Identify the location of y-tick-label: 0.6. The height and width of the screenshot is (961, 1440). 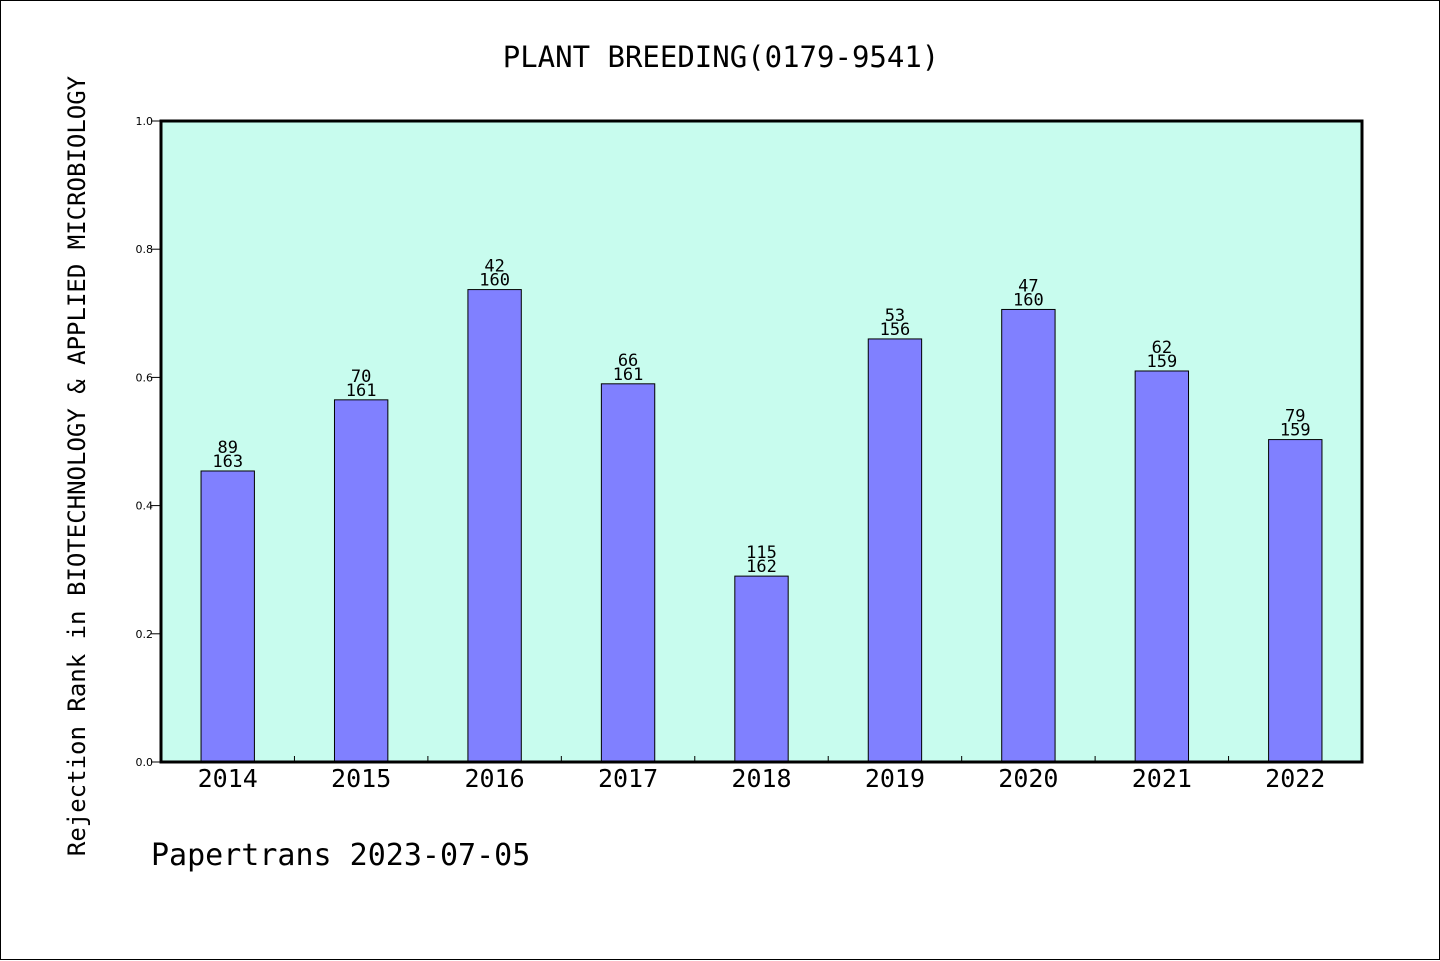
(145, 377).